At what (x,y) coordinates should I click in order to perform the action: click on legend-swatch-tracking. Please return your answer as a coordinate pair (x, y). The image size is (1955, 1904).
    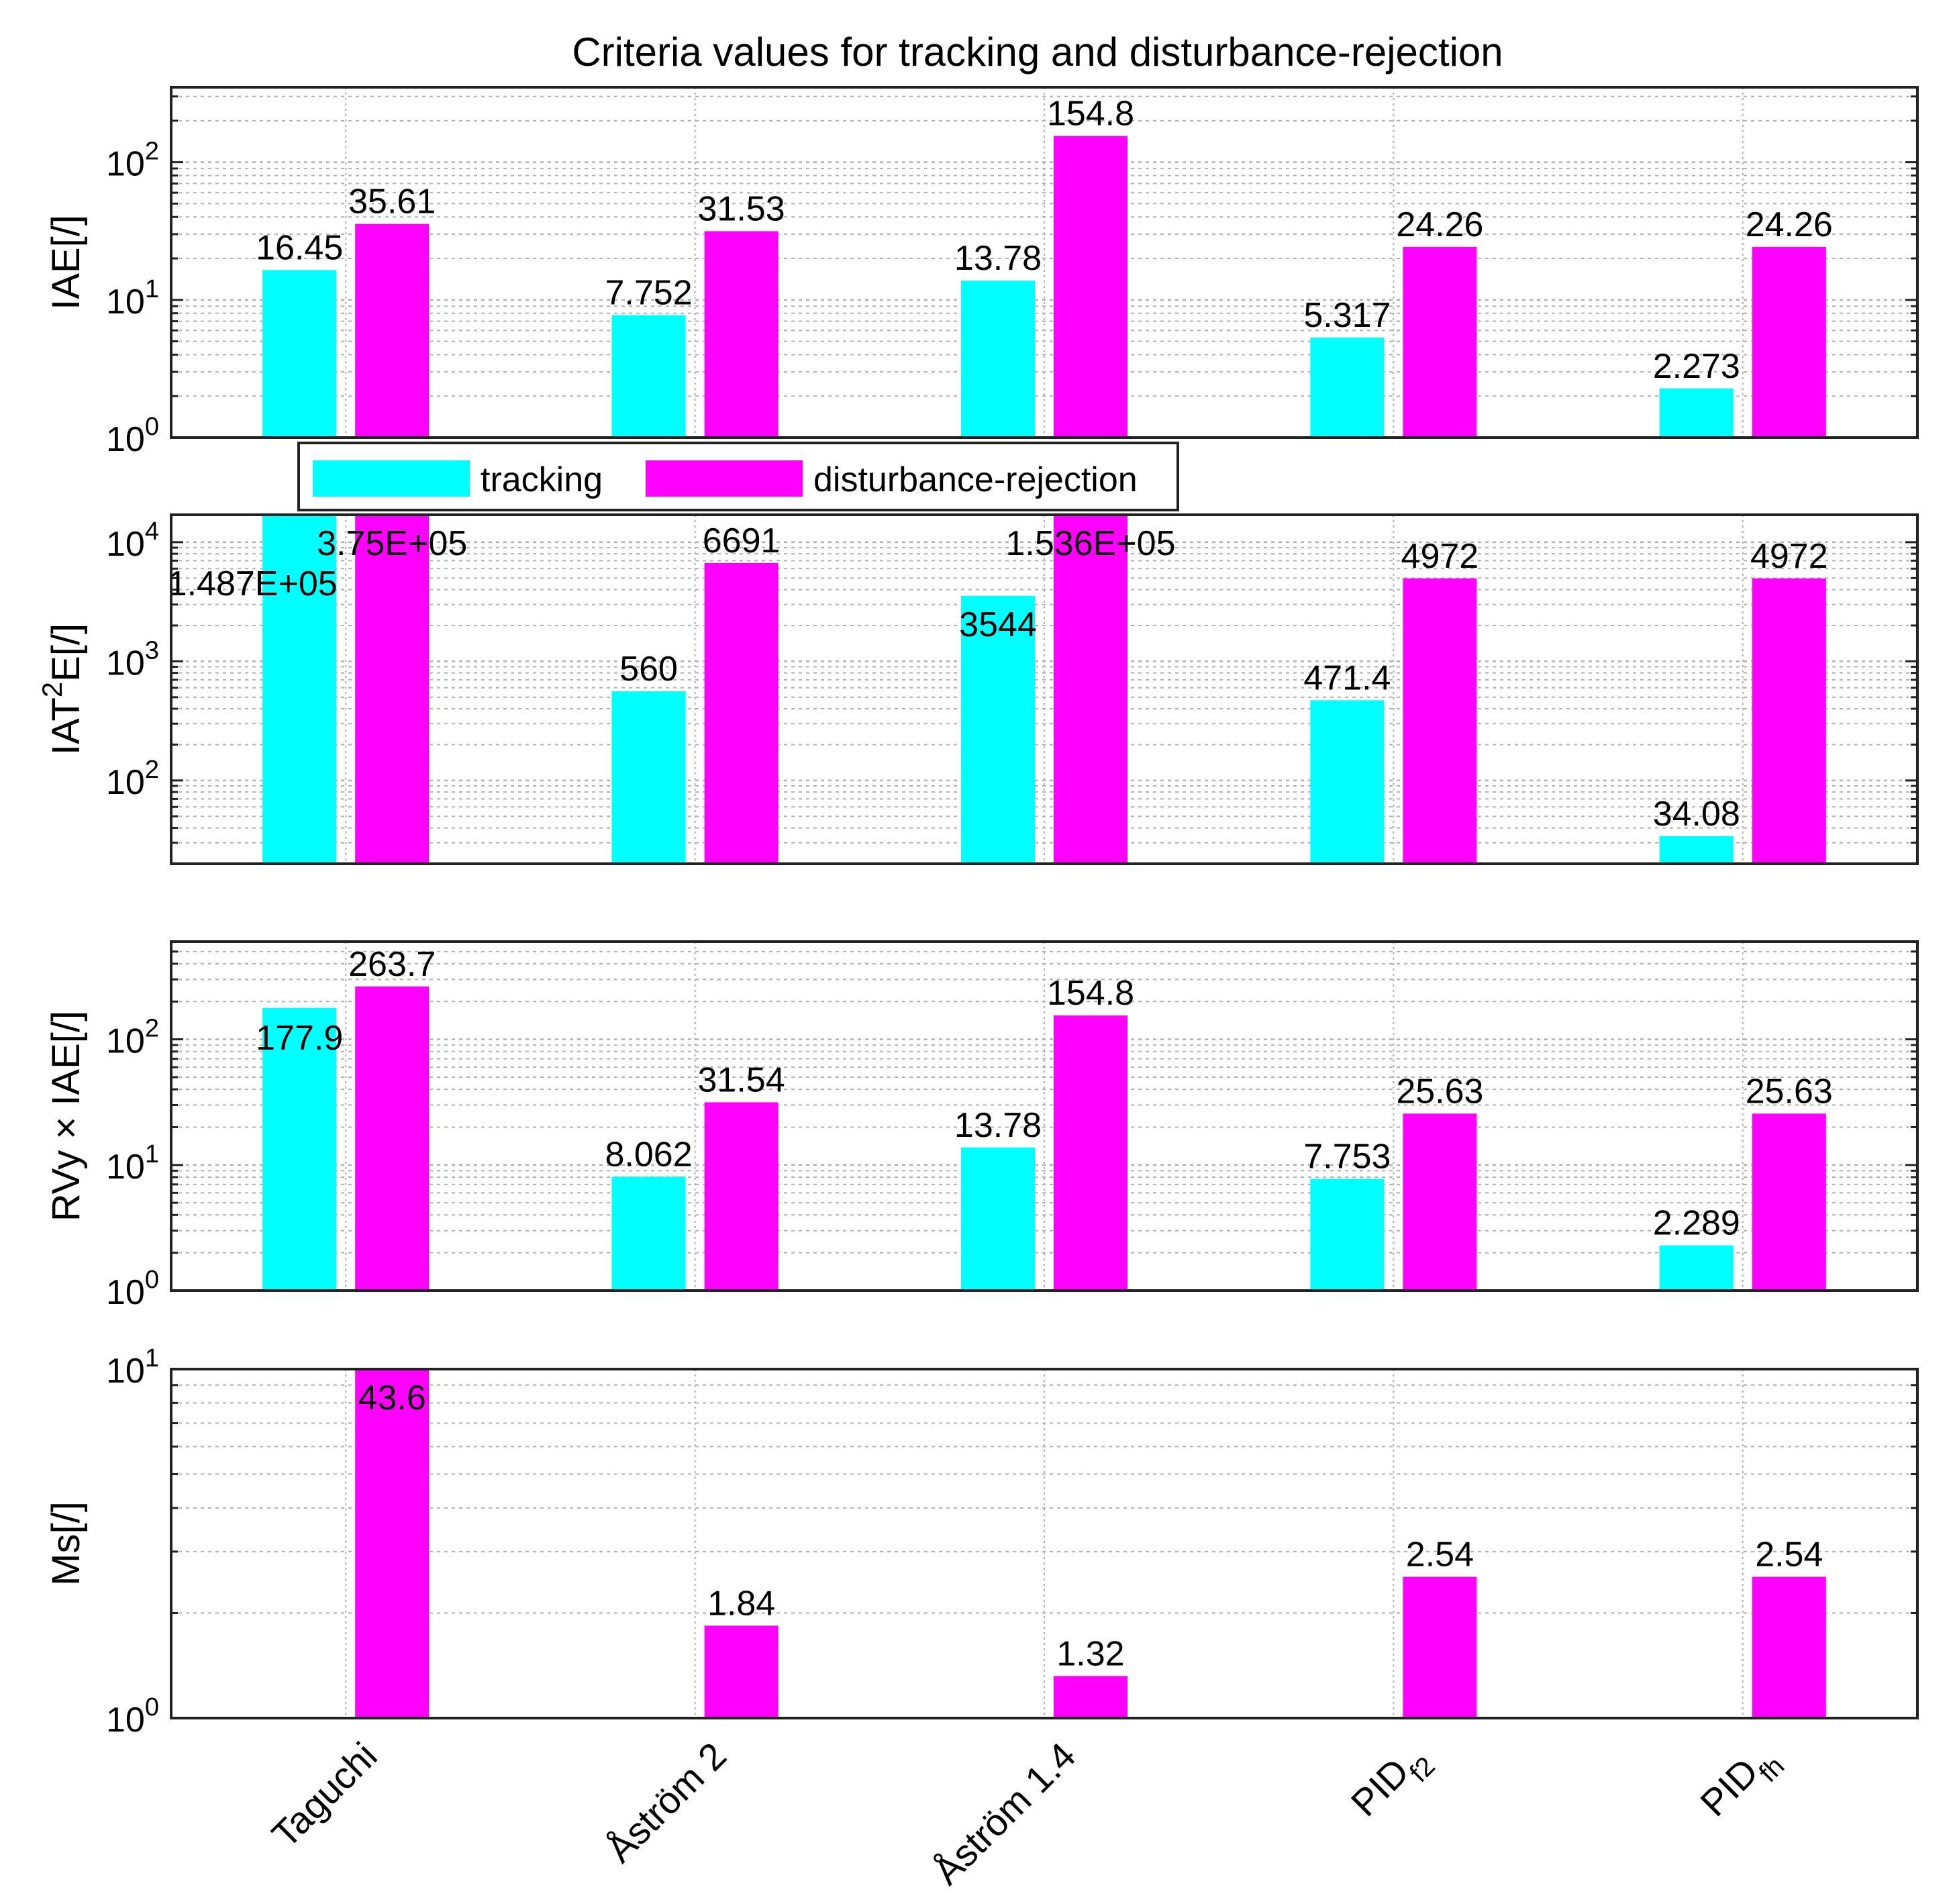
    Looking at the image, I should click on (391, 478).